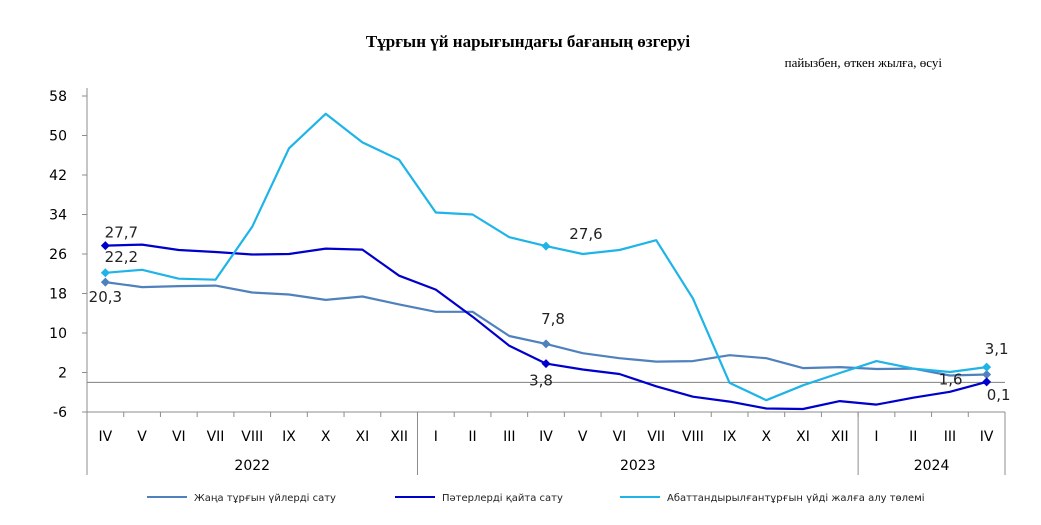 This screenshot has height=525, width=1041. I want to click on data-label: 0,1, so click(999, 395).